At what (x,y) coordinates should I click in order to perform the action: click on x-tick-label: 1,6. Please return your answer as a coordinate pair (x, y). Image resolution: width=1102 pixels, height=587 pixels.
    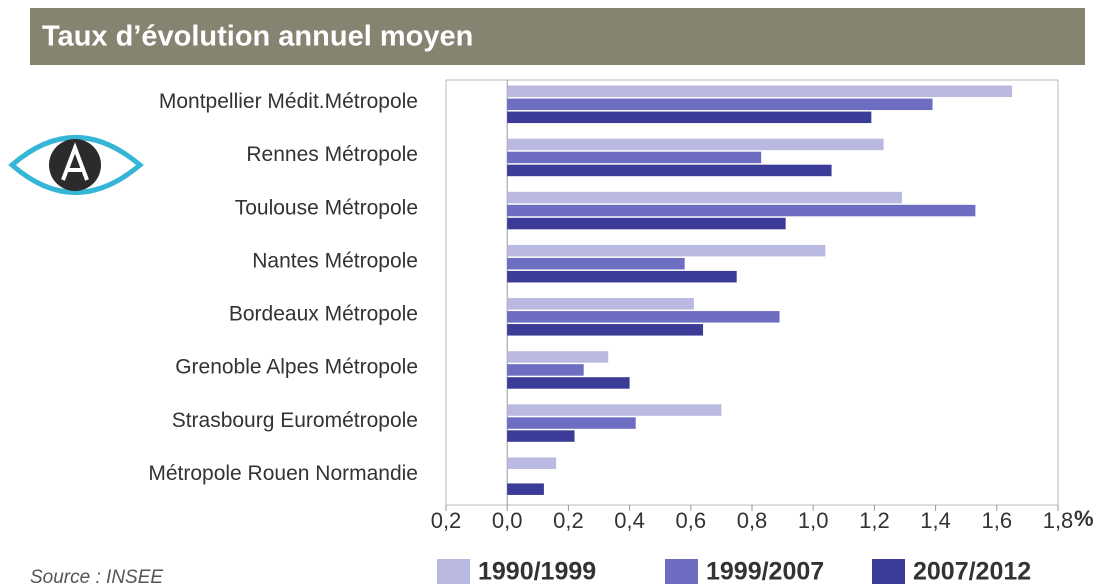
    Looking at the image, I should click on (997, 520).